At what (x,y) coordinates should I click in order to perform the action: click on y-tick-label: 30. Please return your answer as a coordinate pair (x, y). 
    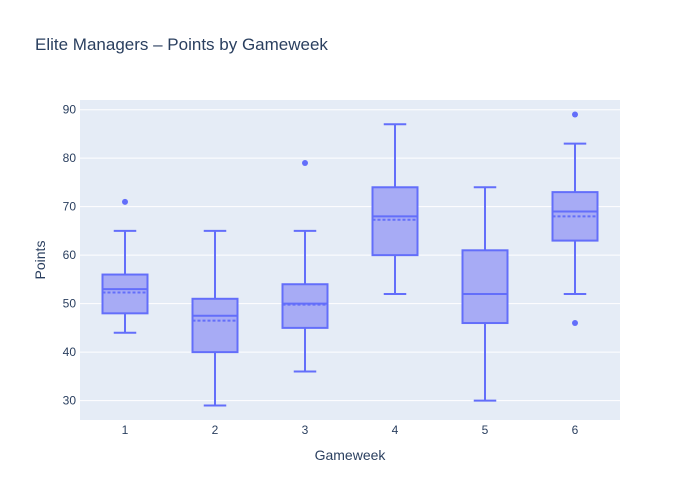
    Looking at the image, I should click on (70, 401).